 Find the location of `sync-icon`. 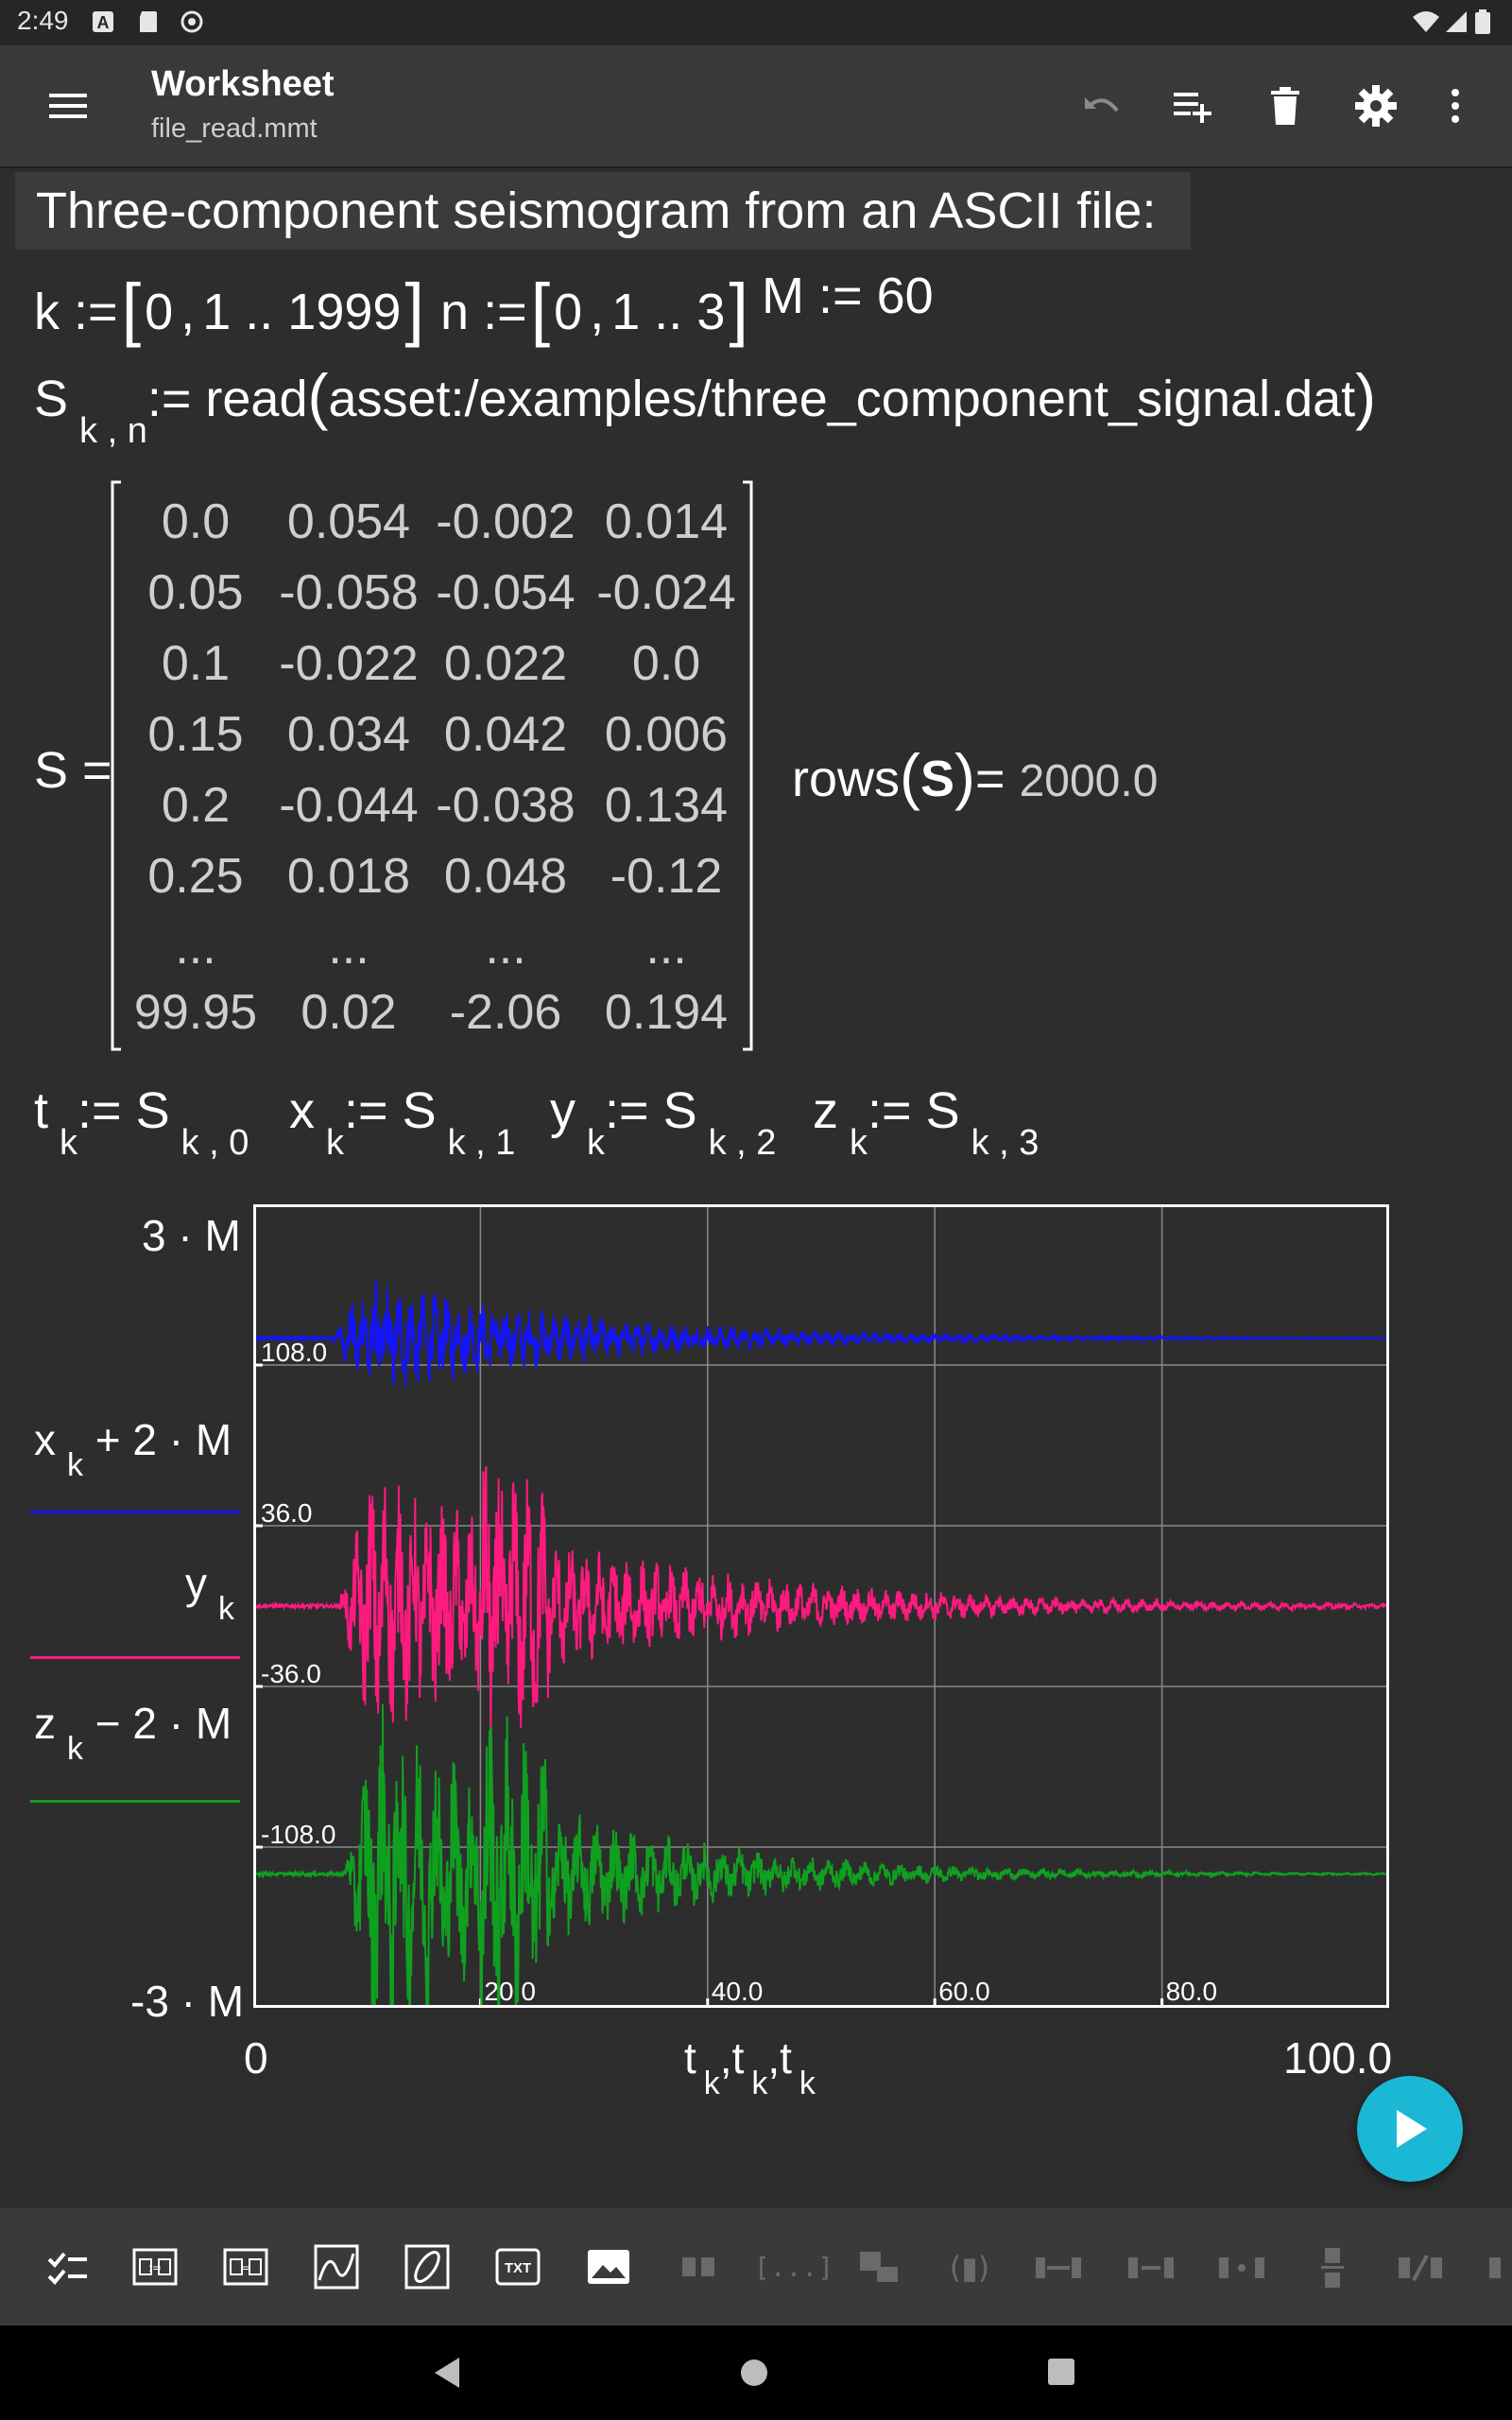

sync-icon is located at coordinates (191, 22).